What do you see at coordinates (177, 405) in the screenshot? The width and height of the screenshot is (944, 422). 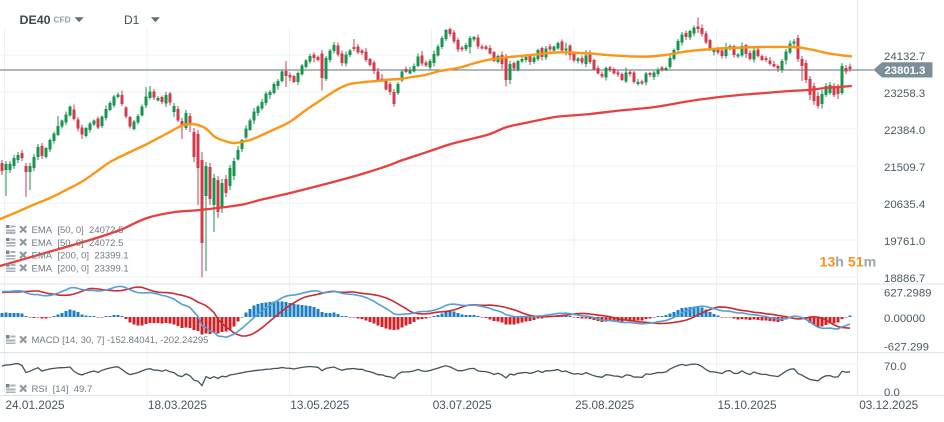 I see `svg-text: 18.03.2025` at bounding box center [177, 405].